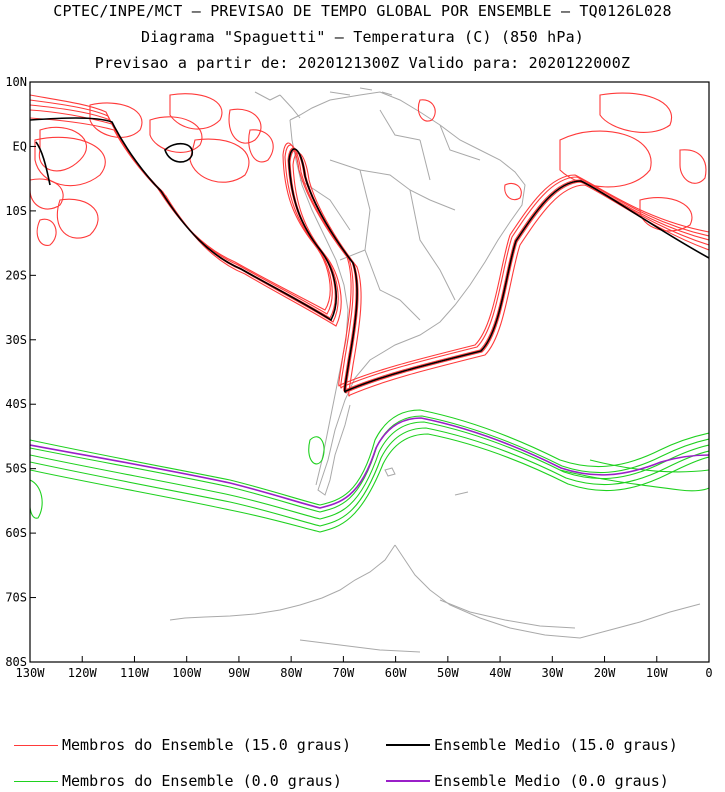 This screenshot has height=792, width=725. I want to click on legend-label-members-15: Membros do Ensemble (15.0 graus), so click(206, 745).